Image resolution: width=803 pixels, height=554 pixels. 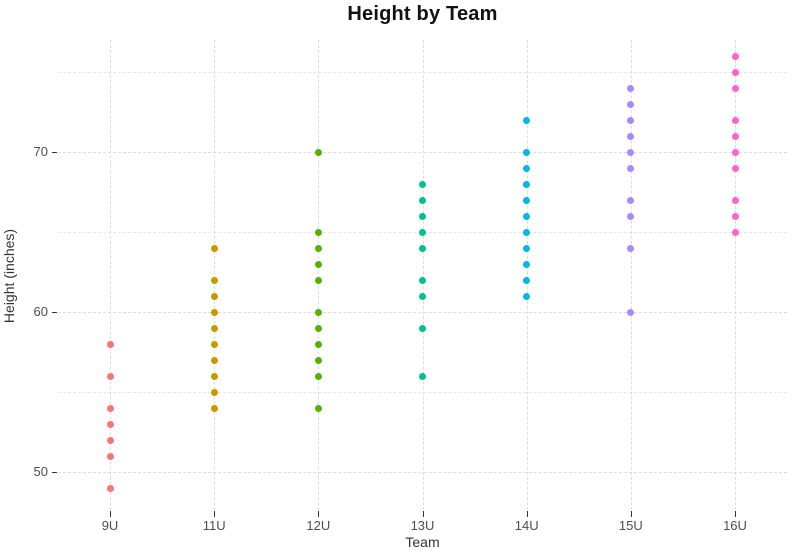 I want to click on x-tick-label: 16U, so click(x=735, y=525).